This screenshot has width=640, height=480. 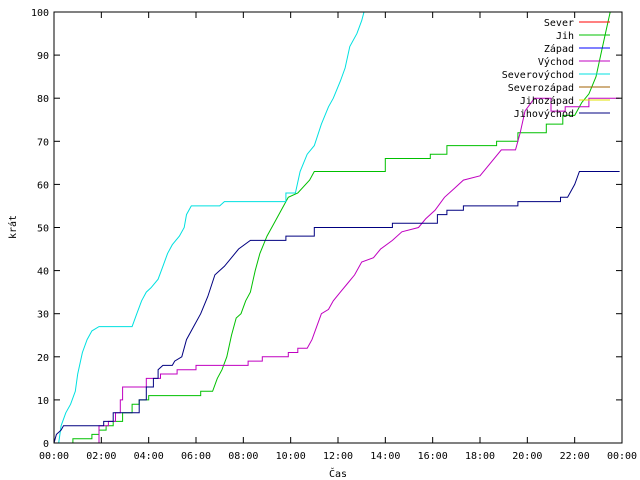 I want to click on x-tick-label: 10:00, so click(x=291, y=456).